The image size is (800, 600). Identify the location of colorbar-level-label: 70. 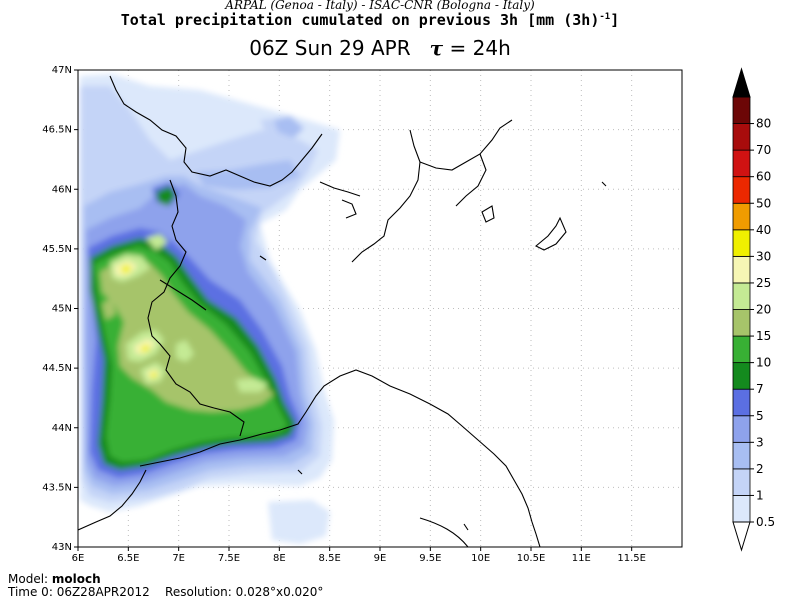
(763, 150).